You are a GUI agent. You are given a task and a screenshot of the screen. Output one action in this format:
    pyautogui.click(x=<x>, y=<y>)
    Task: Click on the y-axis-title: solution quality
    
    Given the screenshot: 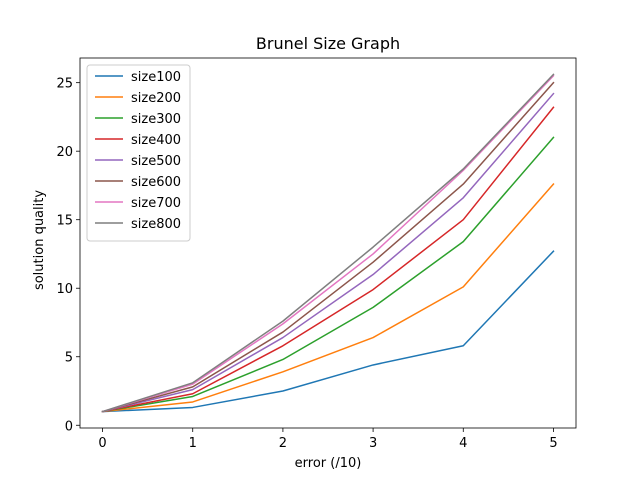 What is the action you would take?
    pyautogui.click(x=39, y=240)
    